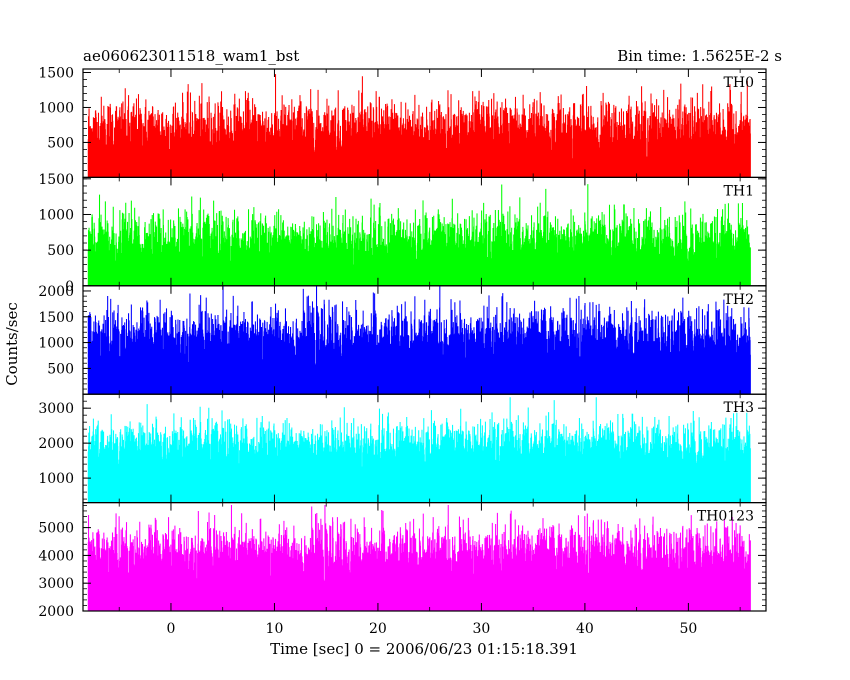 Image resolution: width=850 pixels, height=680 pixels. I want to click on panel-th0: 500 1000 1500 TH0, so click(402, 122).